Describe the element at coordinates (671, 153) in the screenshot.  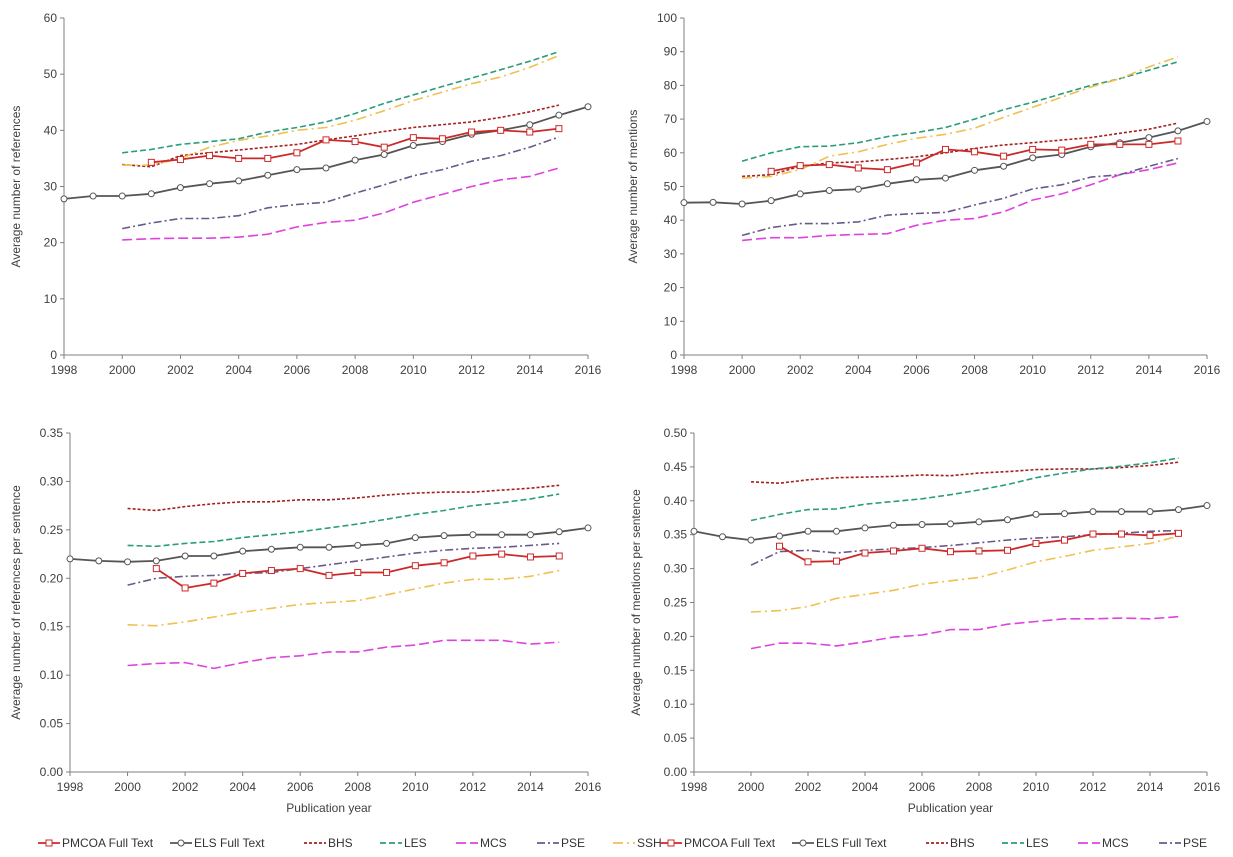
I see `y-tick-label: 60` at that location.